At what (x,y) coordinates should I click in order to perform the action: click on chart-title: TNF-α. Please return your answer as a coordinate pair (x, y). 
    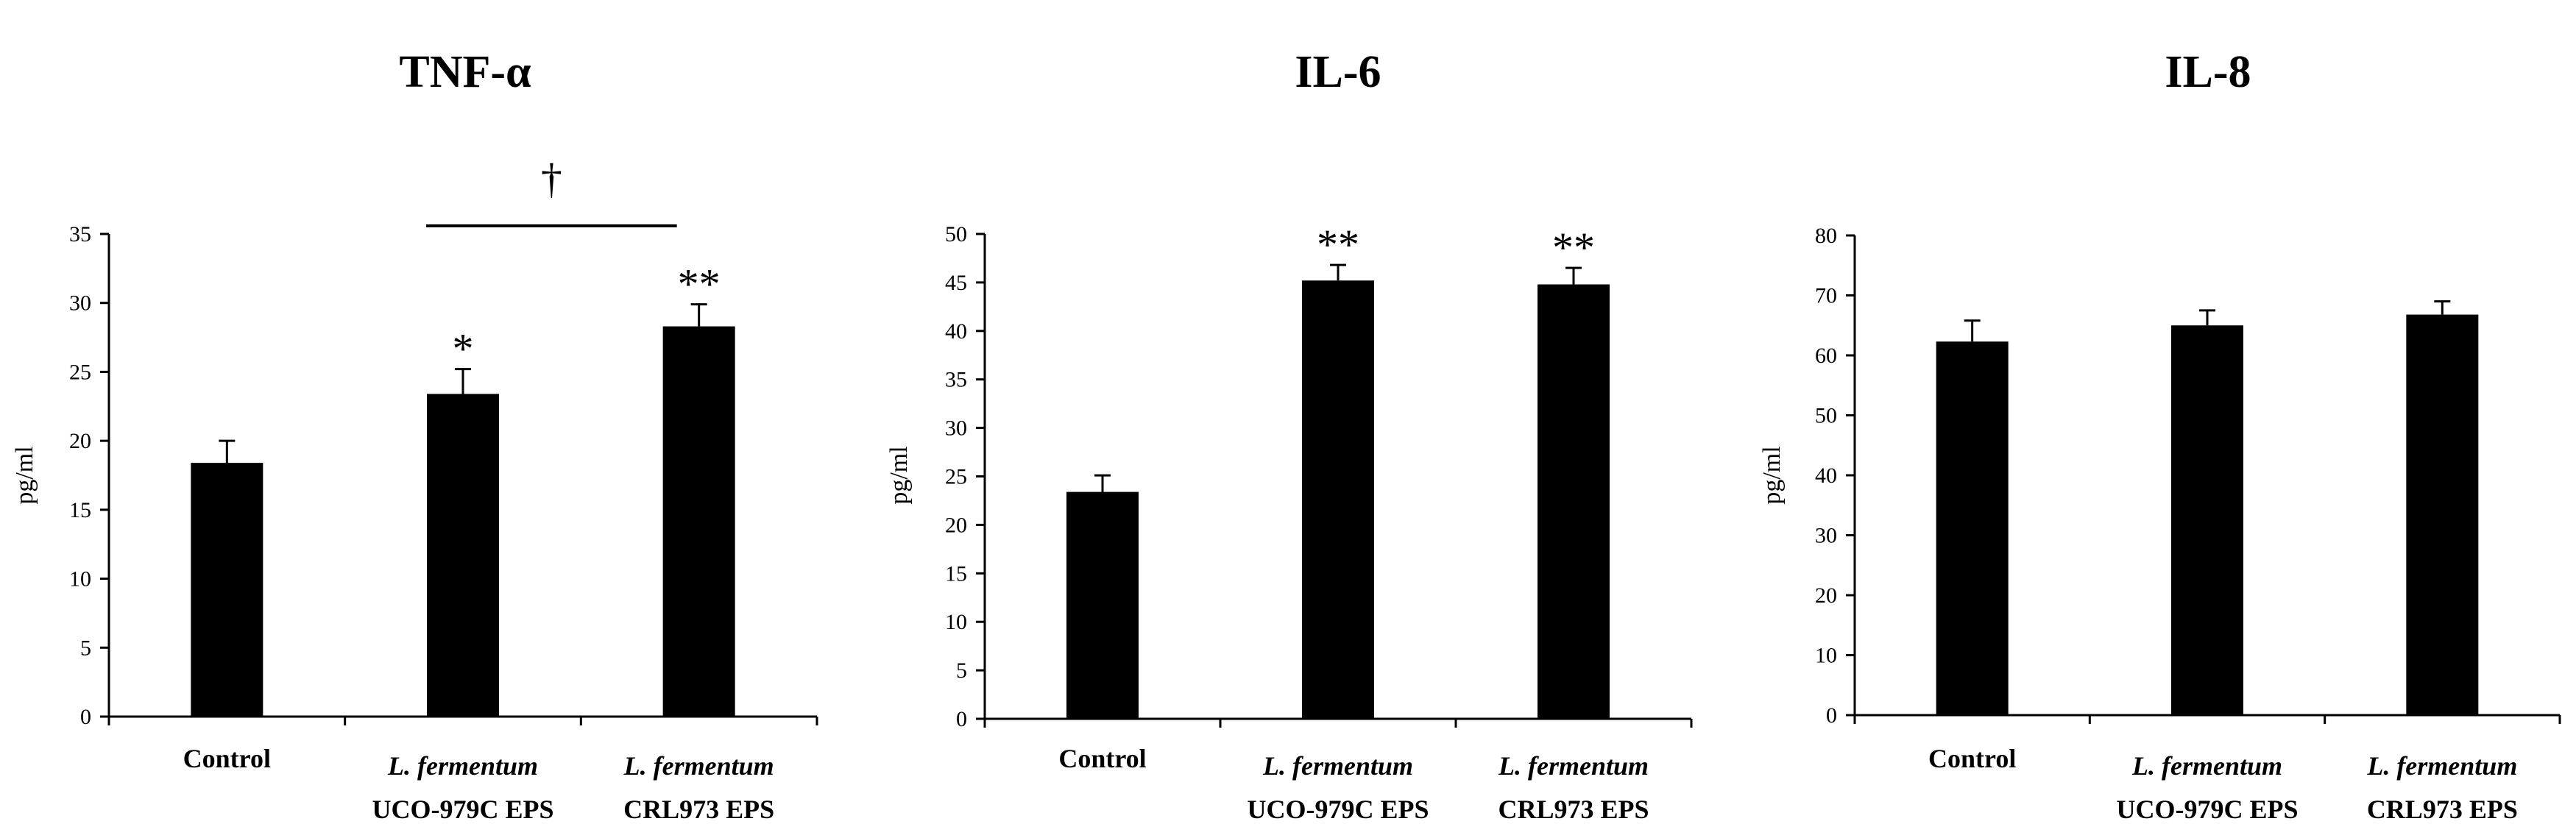
    Looking at the image, I should click on (465, 72).